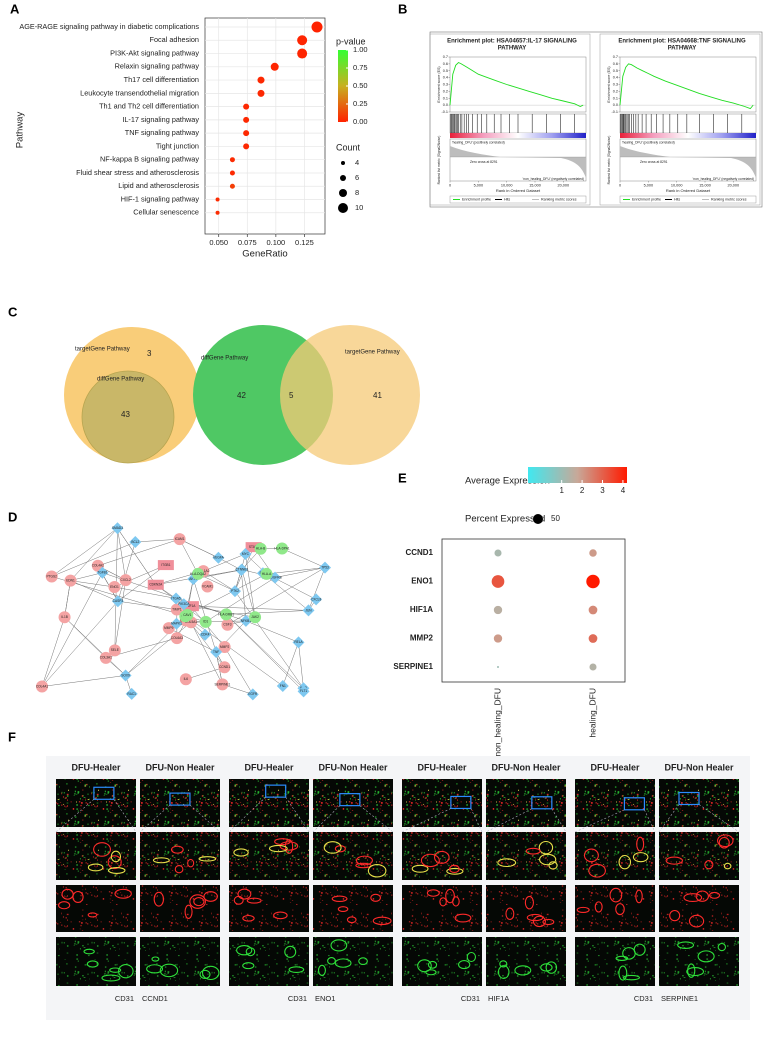  I want to click on legend-dot, so click(343, 163).